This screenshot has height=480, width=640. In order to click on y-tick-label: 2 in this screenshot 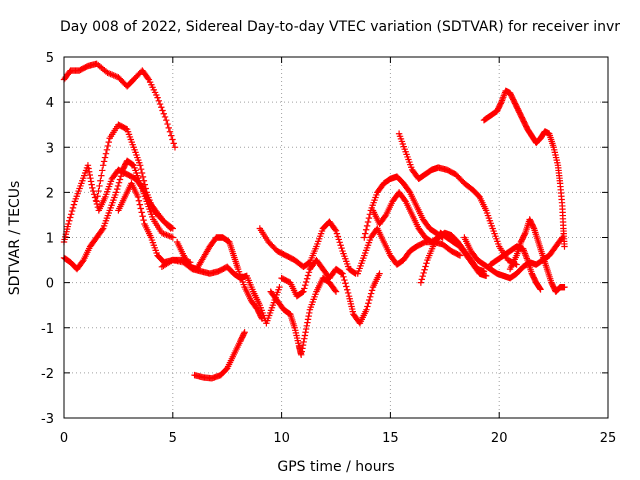, I will do `click(50, 193)`.